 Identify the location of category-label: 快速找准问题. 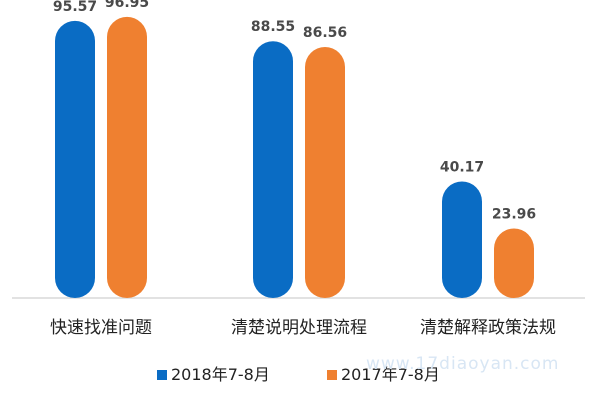
(101, 328).